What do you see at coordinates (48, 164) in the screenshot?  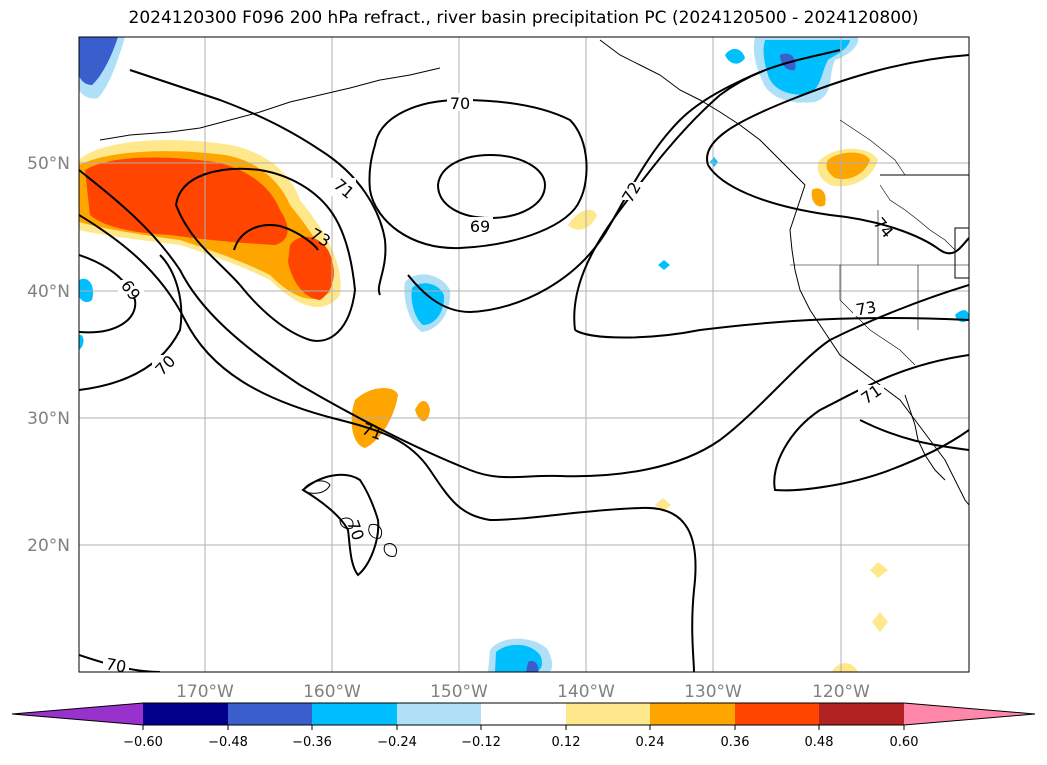 I see `lat-label: 50°N` at bounding box center [48, 164].